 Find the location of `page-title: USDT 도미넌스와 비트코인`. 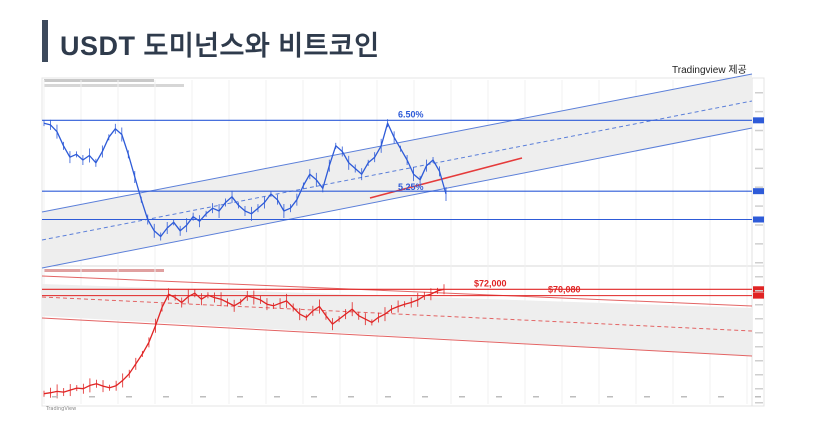

page-title: USDT 도미넌스와 비트코인 is located at coordinates (220, 46).